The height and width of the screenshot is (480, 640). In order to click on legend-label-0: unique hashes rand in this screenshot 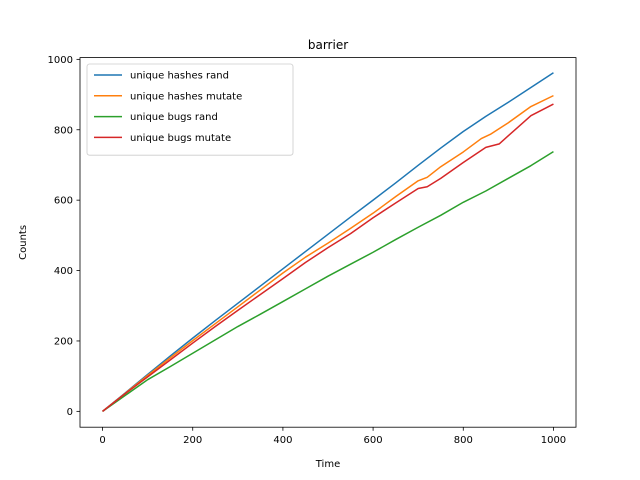, I will do `click(179, 76)`.